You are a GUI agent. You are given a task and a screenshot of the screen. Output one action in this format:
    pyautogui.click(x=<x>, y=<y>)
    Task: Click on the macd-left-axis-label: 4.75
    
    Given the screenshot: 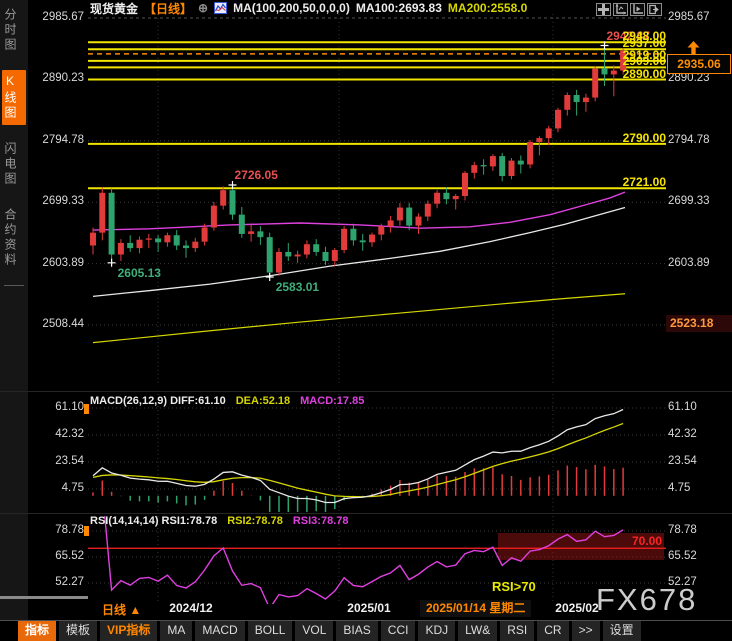 What is the action you would take?
    pyautogui.click(x=72, y=487)
    